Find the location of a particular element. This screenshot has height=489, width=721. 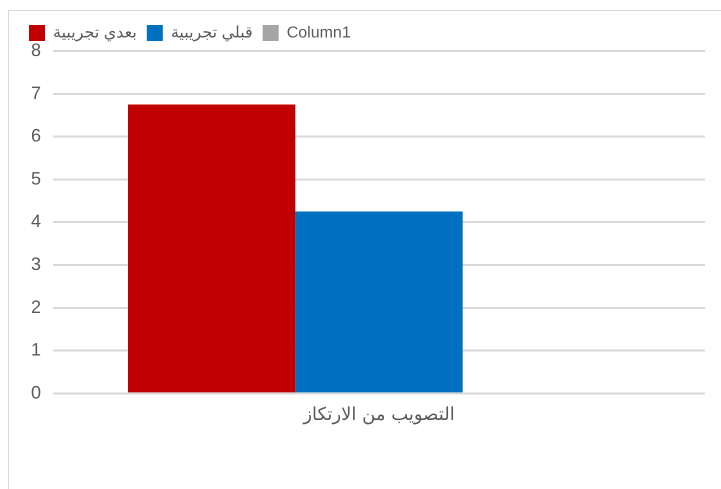

y-tick-label: 0 is located at coordinates (36, 392).